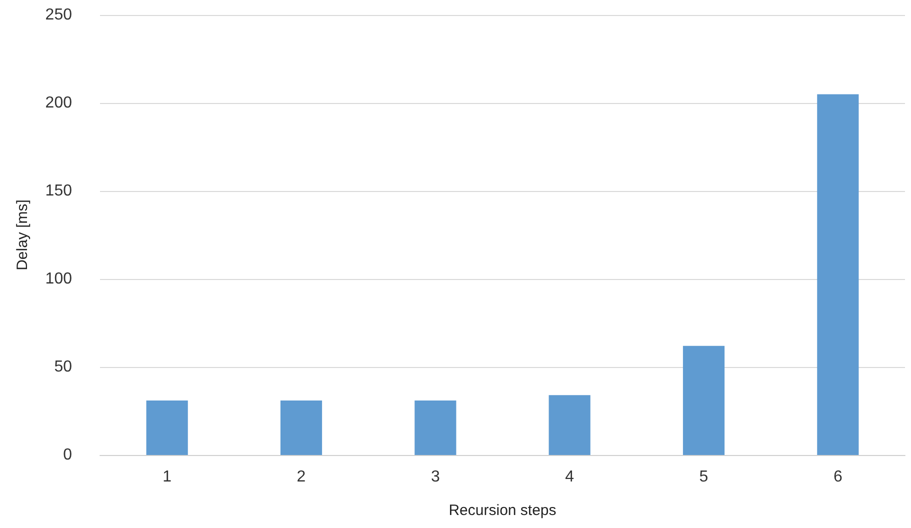 The width and height of the screenshot is (911, 528). What do you see at coordinates (569, 477) in the screenshot?
I see `x-tick-label: 4` at bounding box center [569, 477].